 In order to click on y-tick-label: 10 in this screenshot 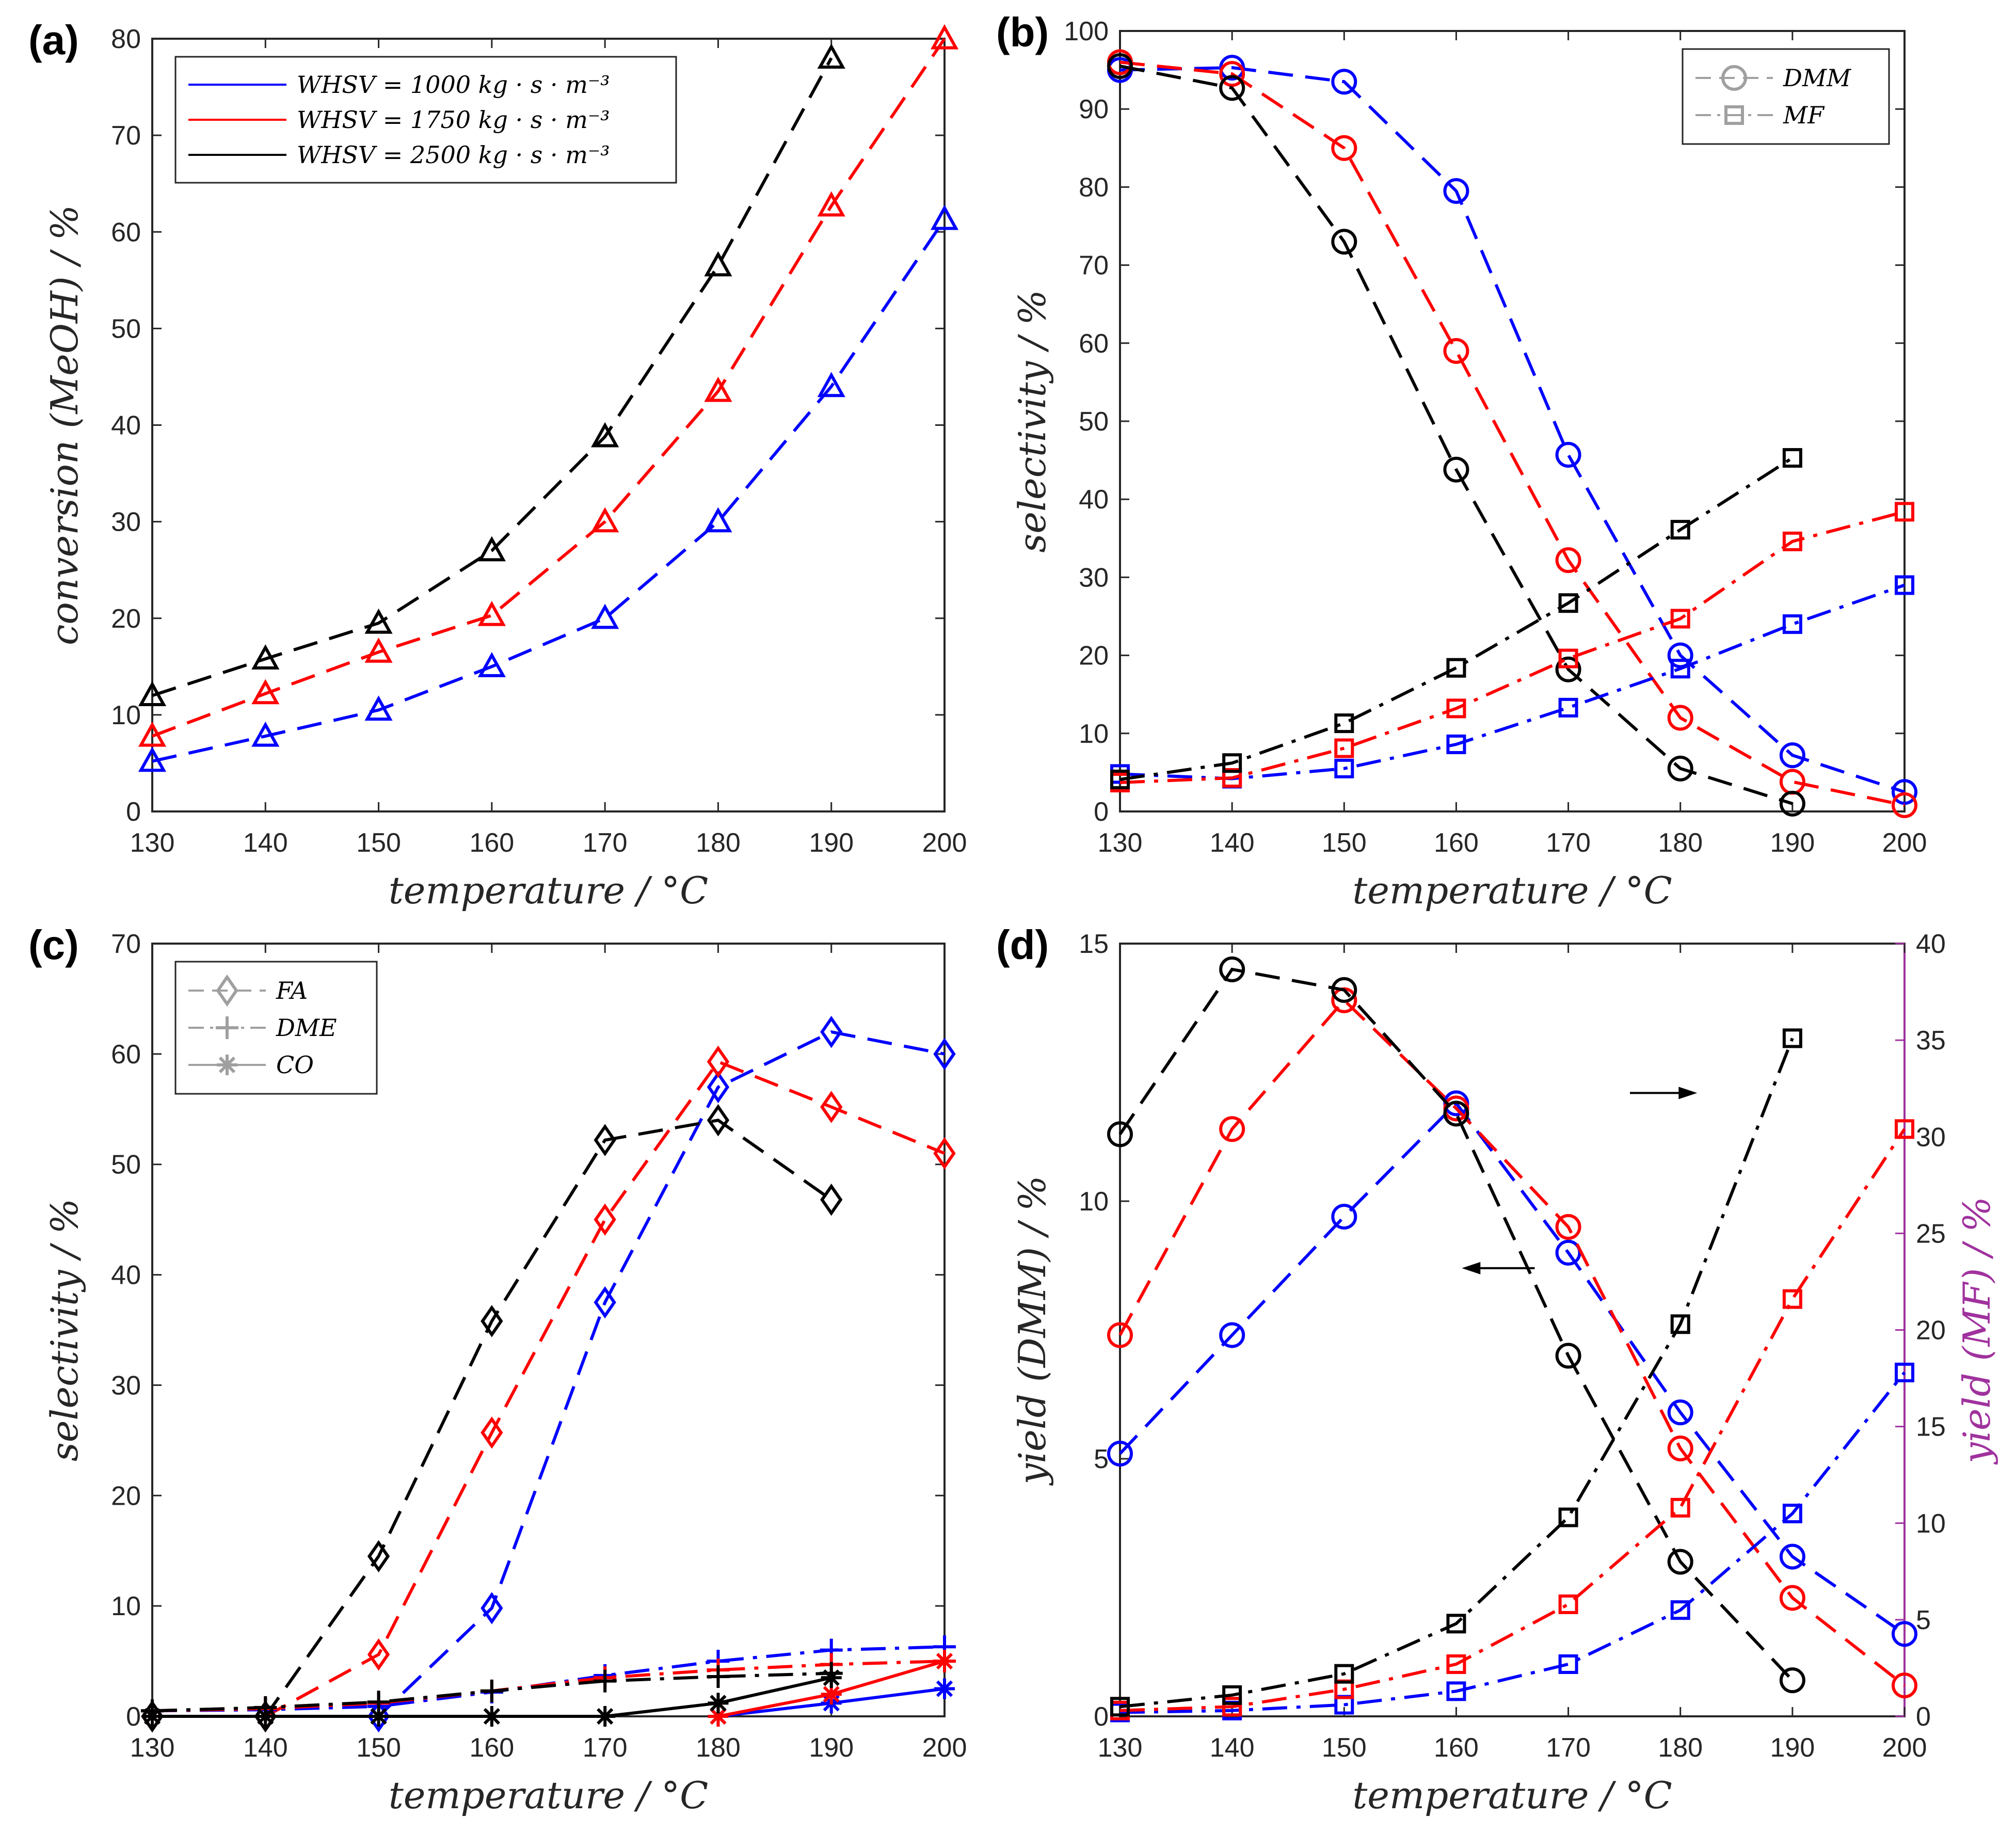, I will do `click(1094, 1202)`.